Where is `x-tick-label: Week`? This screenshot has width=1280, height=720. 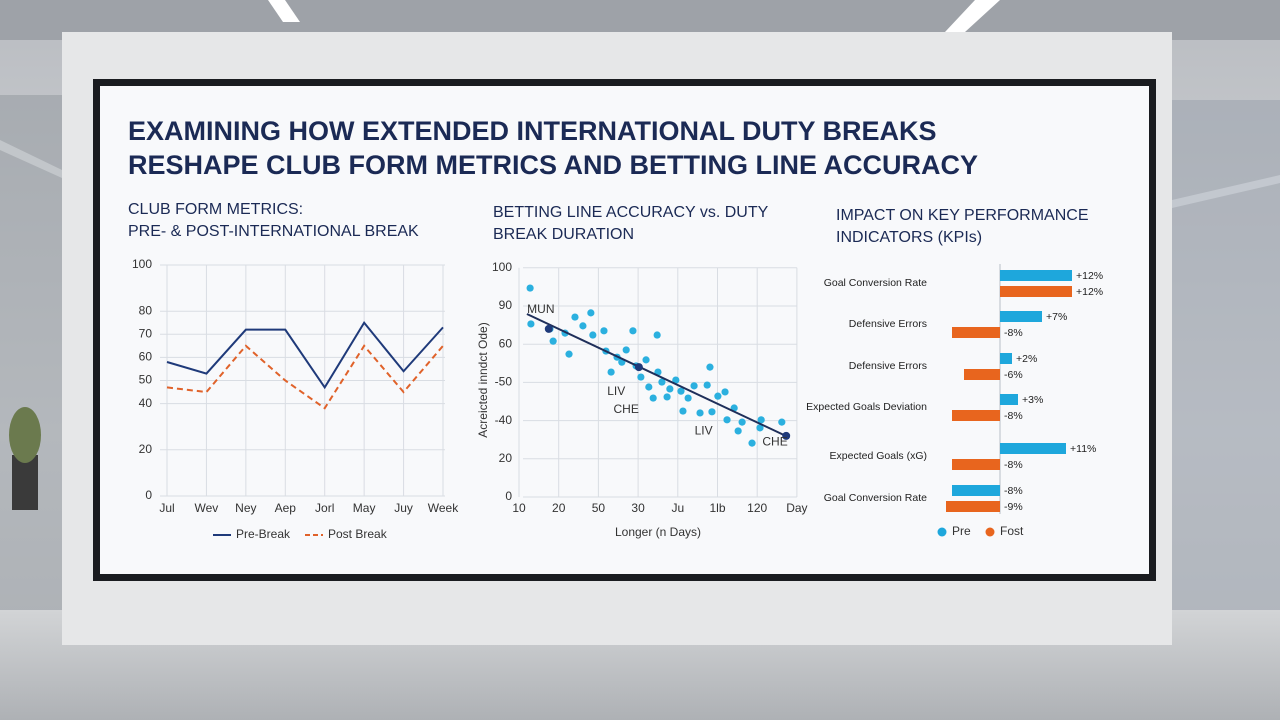
x-tick-label: Week is located at coordinates (443, 508).